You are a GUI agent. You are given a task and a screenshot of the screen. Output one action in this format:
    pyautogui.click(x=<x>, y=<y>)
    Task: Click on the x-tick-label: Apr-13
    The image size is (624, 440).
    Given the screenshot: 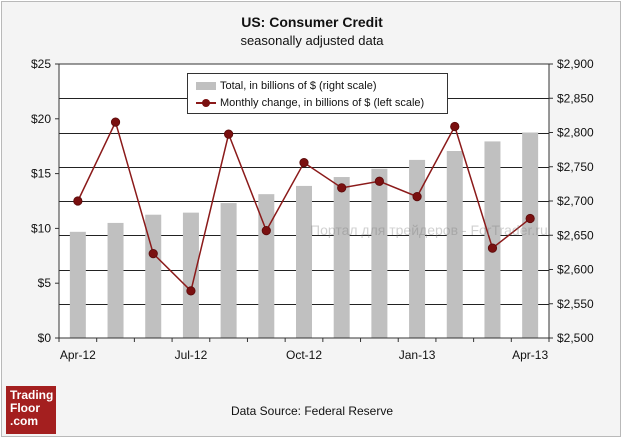 What is the action you would take?
    pyautogui.click(x=530, y=355)
    